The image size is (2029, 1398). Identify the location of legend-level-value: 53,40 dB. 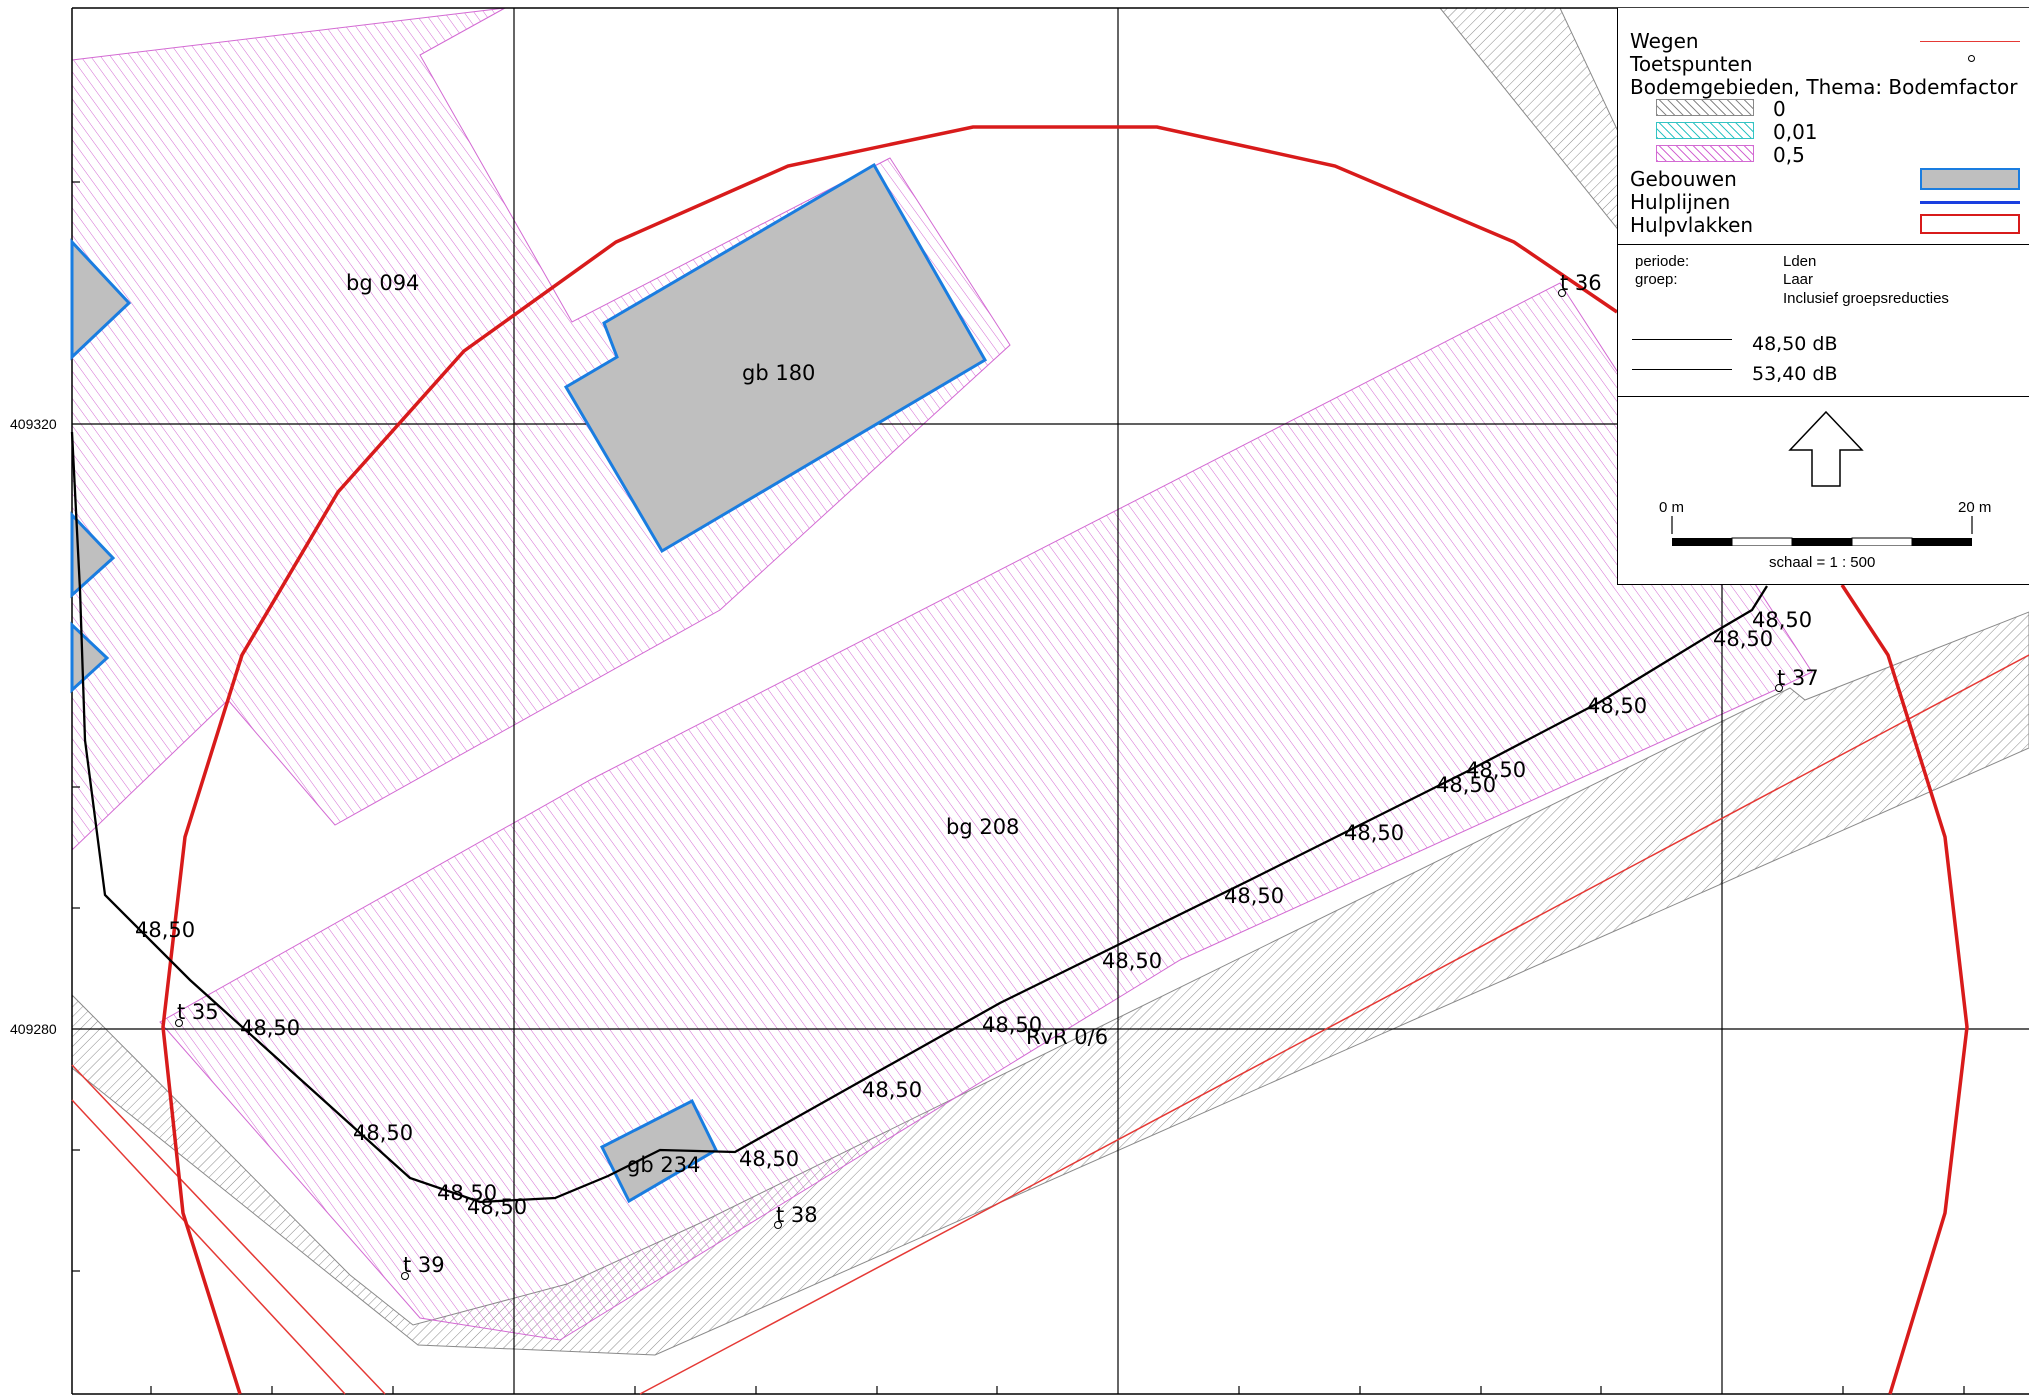
(1795, 374).